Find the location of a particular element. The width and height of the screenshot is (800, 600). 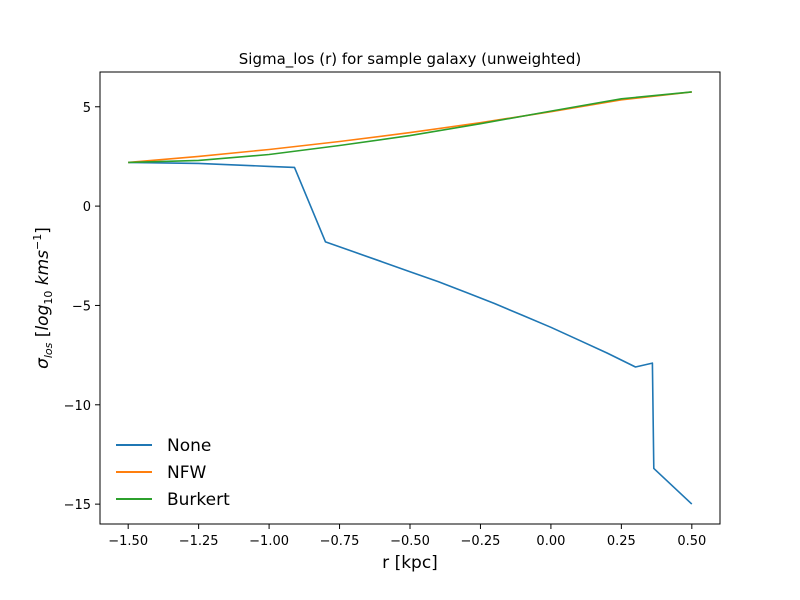

x-tick-label: −1.25 is located at coordinates (199, 541).